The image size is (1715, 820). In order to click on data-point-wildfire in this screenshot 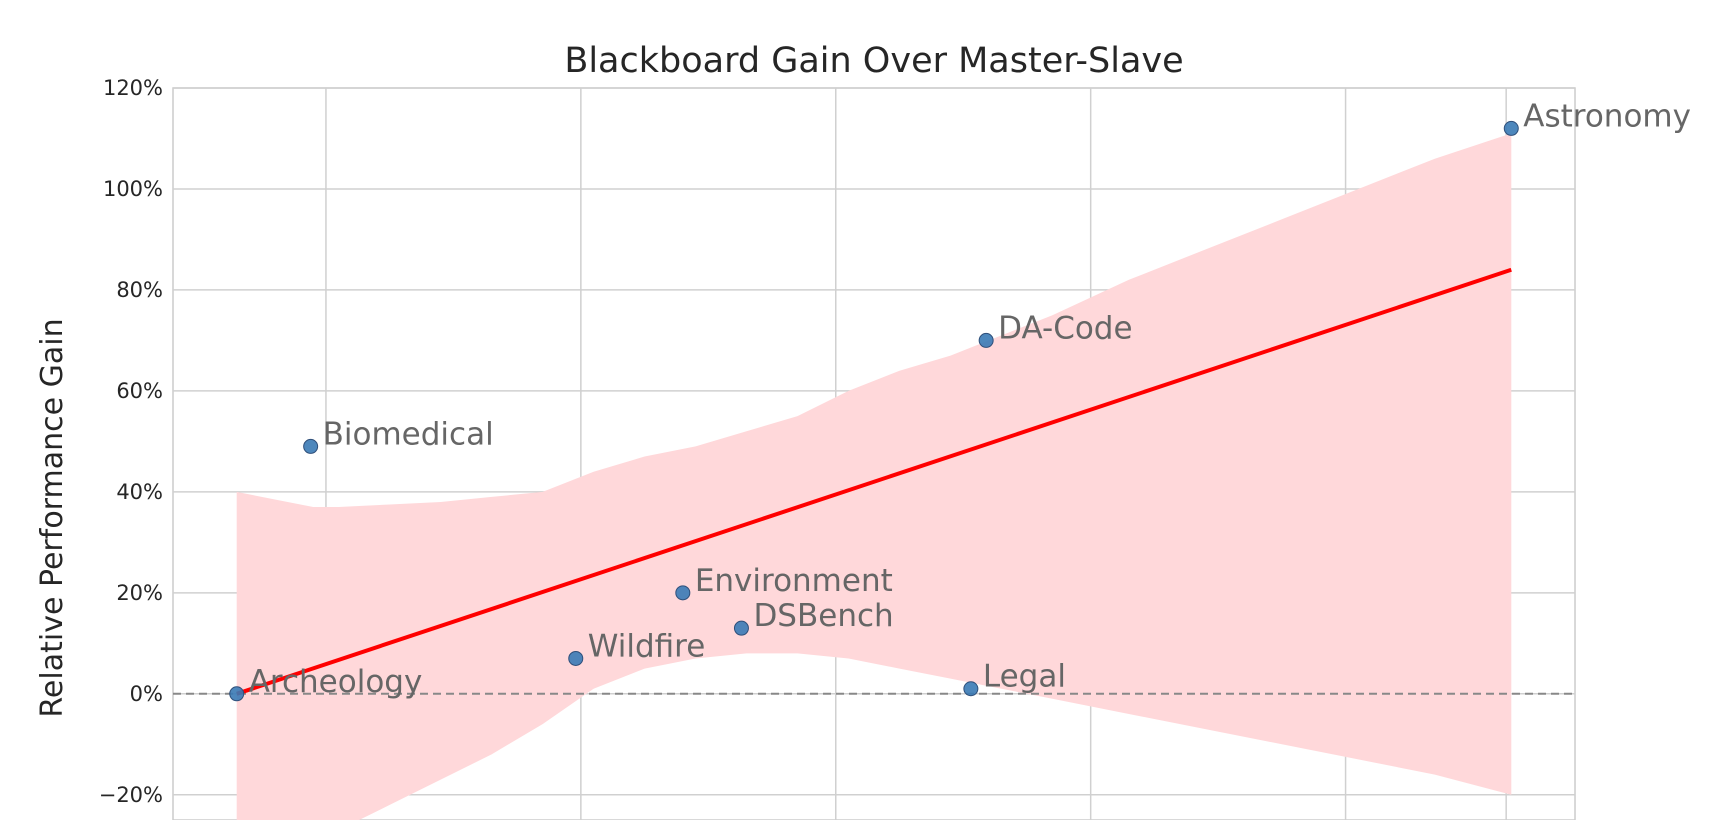, I will do `click(576, 658)`.